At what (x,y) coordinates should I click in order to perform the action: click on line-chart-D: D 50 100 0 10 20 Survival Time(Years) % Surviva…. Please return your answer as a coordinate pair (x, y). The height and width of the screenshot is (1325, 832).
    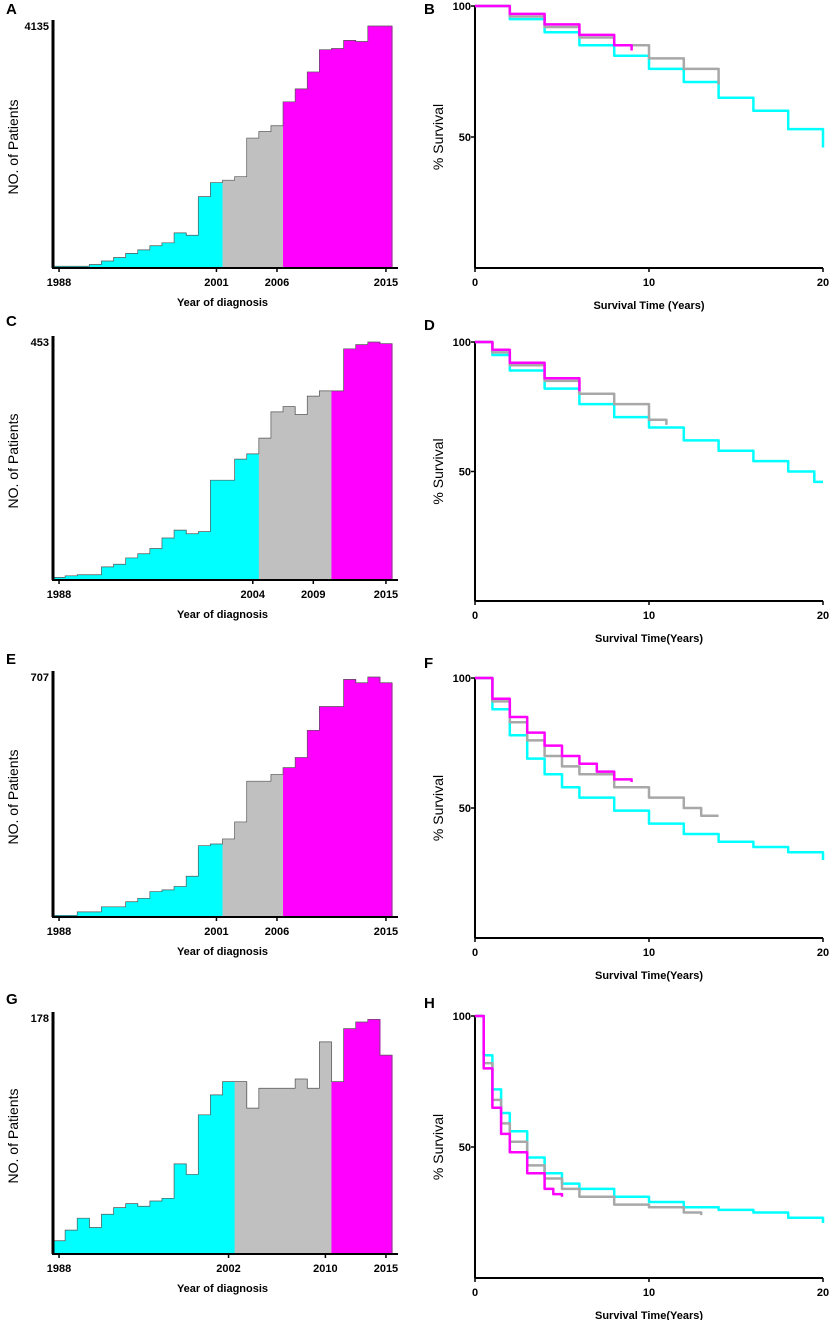
    Looking at the image, I should click on (626, 481).